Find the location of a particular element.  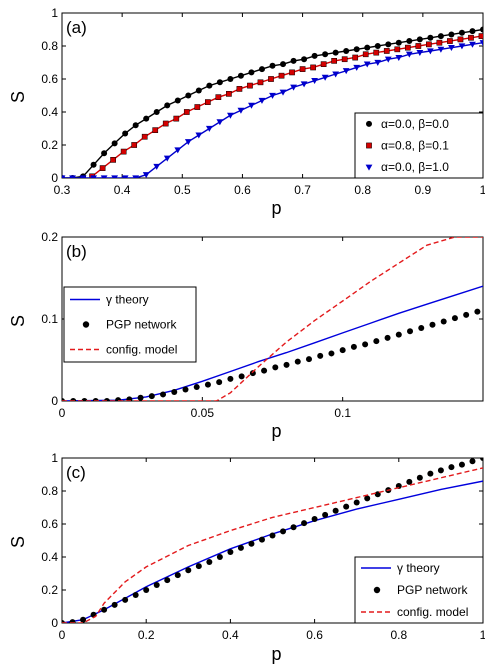

panel-label: (a) is located at coordinates (76, 27).